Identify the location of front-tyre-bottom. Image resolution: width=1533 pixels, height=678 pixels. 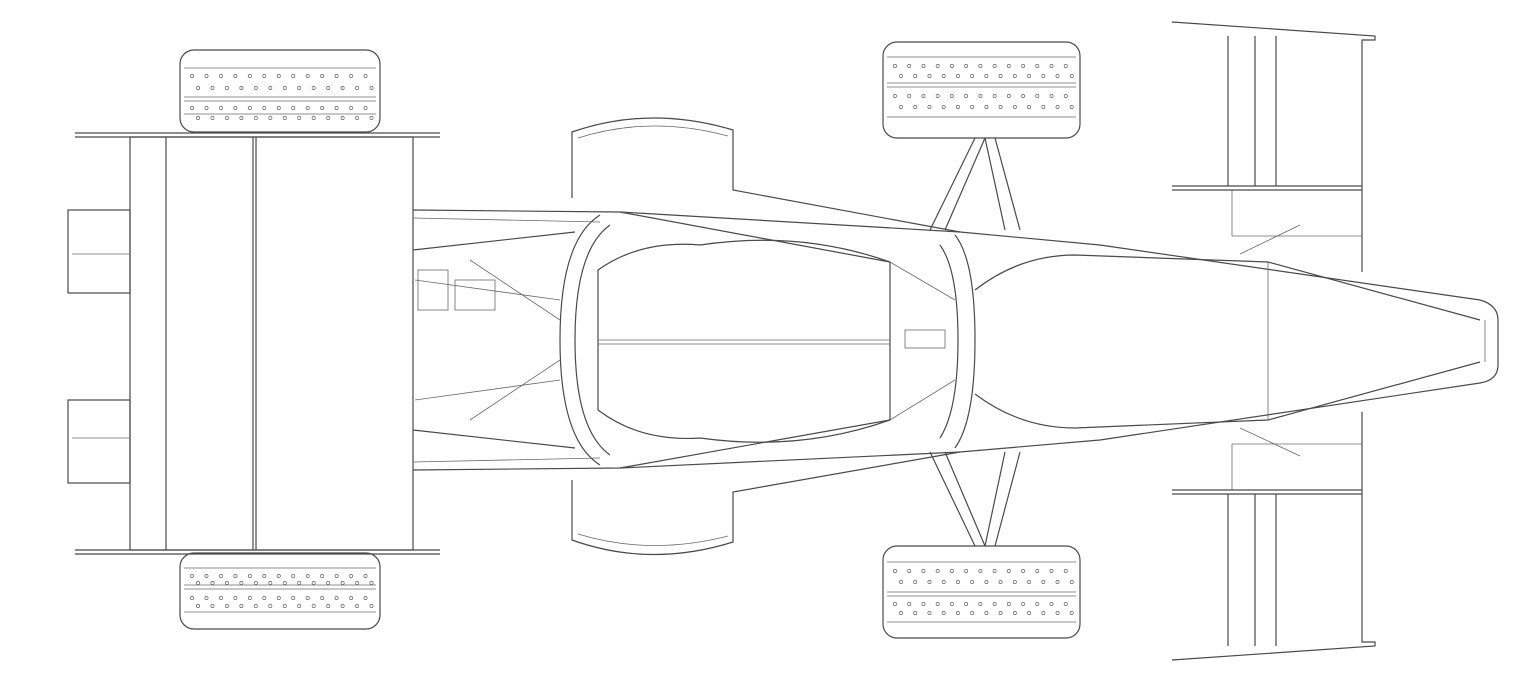
(981, 592).